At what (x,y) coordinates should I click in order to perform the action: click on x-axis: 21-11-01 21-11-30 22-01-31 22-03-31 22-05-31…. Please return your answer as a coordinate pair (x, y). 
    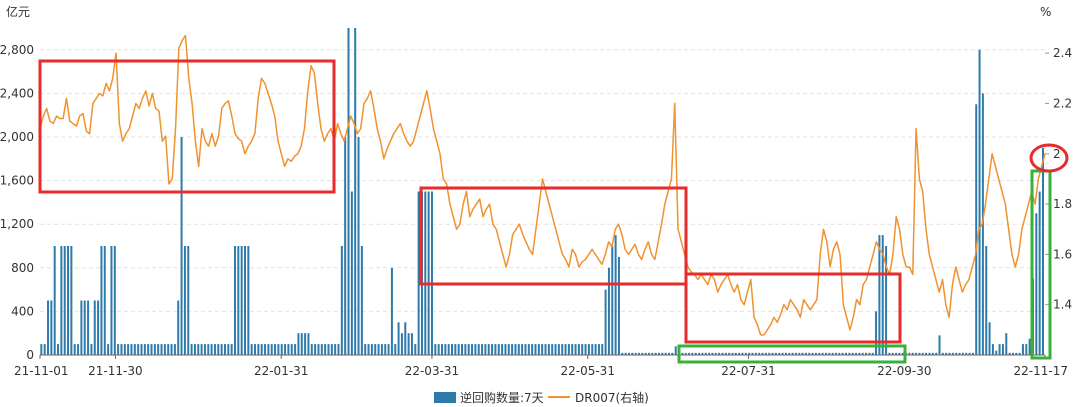
    Looking at the image, I should click on (541, 366).